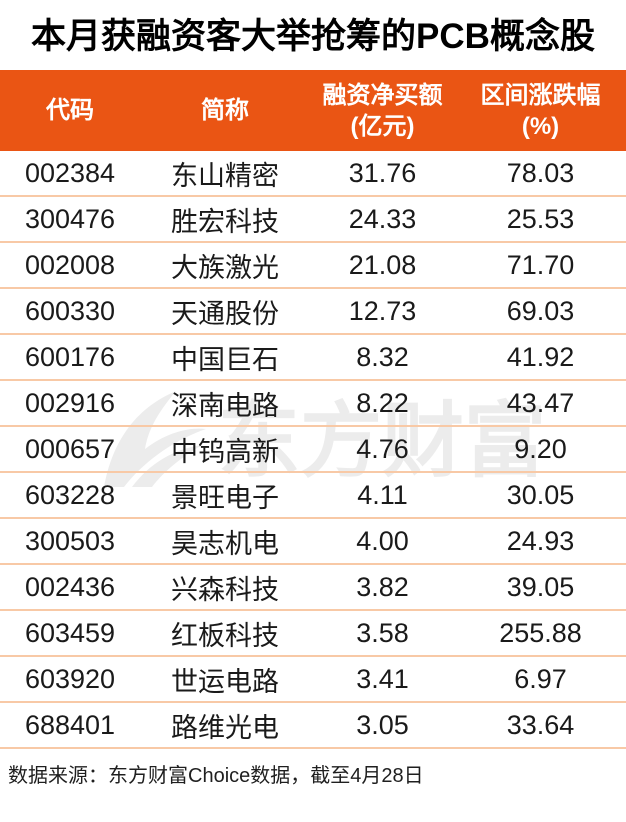  What do you see at coordinates (70, 174) in the screenshot?
I see `cell-code: 002384` at bounding box center [70, 174].